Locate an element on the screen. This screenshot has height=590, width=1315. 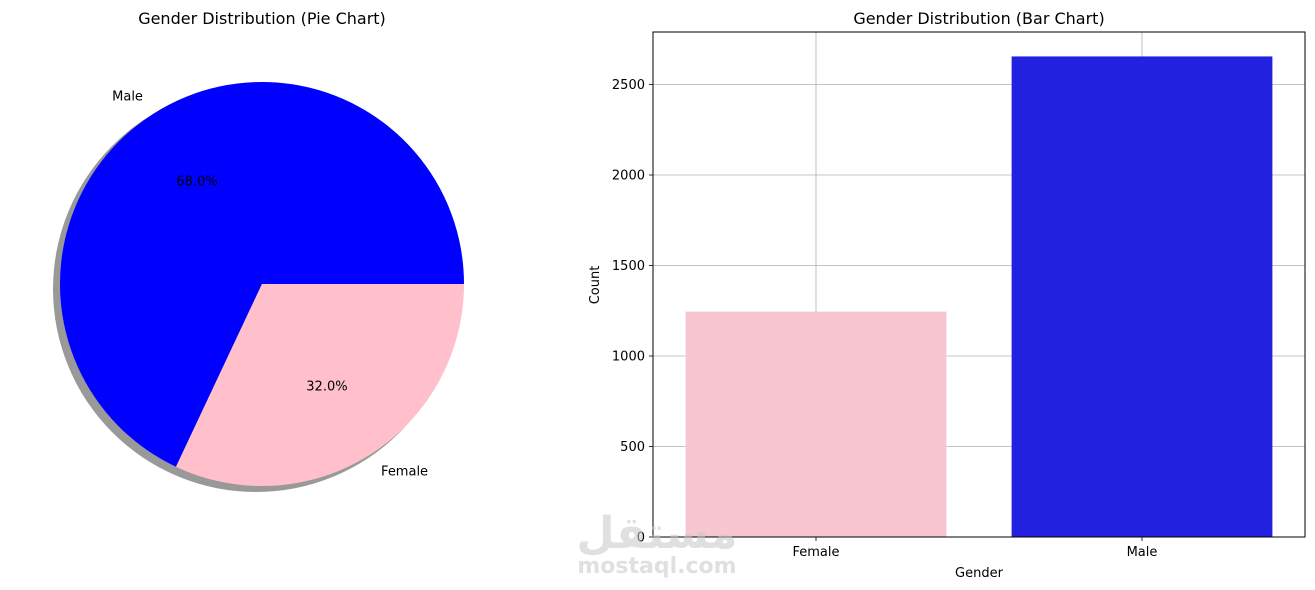
watermark-arabic: مستقل is located at coordinates (657, 533).